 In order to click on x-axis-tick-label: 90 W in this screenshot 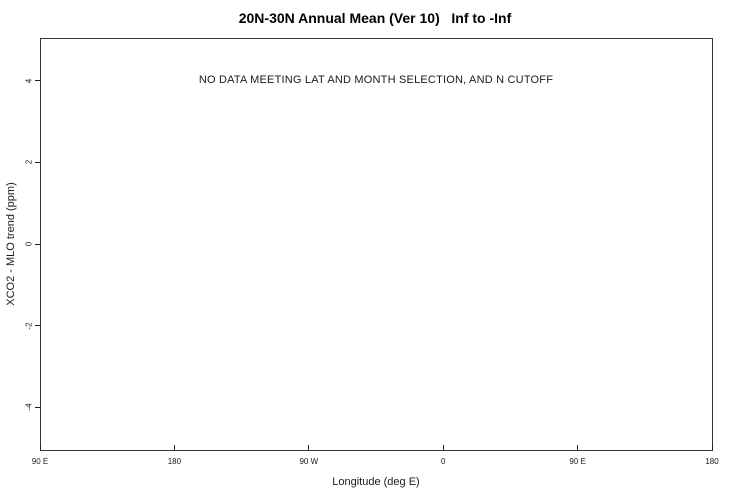, I will do `click(309, 461)`.